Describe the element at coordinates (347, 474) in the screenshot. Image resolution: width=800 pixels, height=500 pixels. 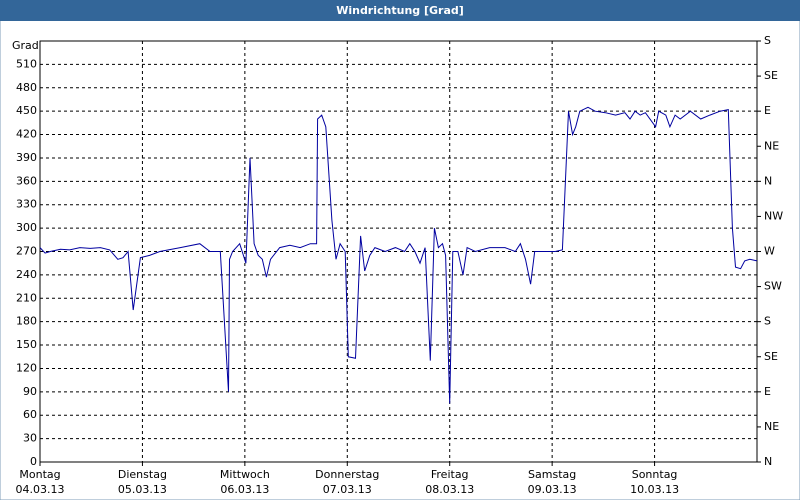
I see `x-tick-label: Donnerstag` at that location.